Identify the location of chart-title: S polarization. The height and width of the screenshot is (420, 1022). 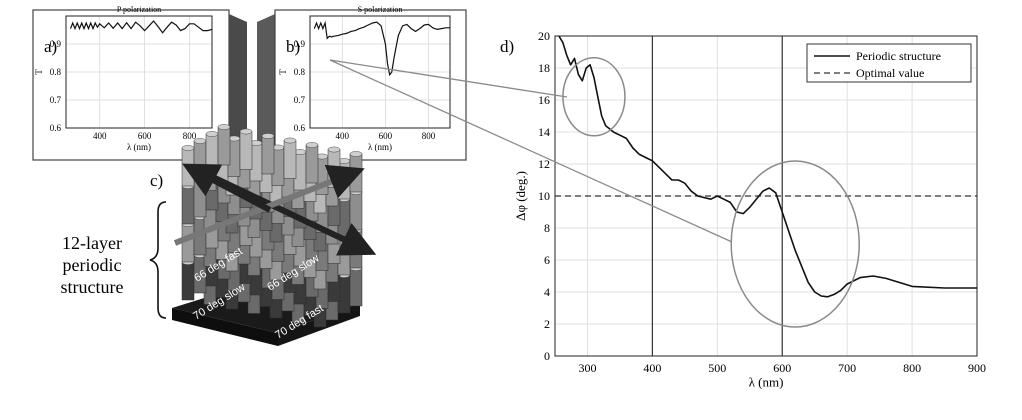
(380, 9).